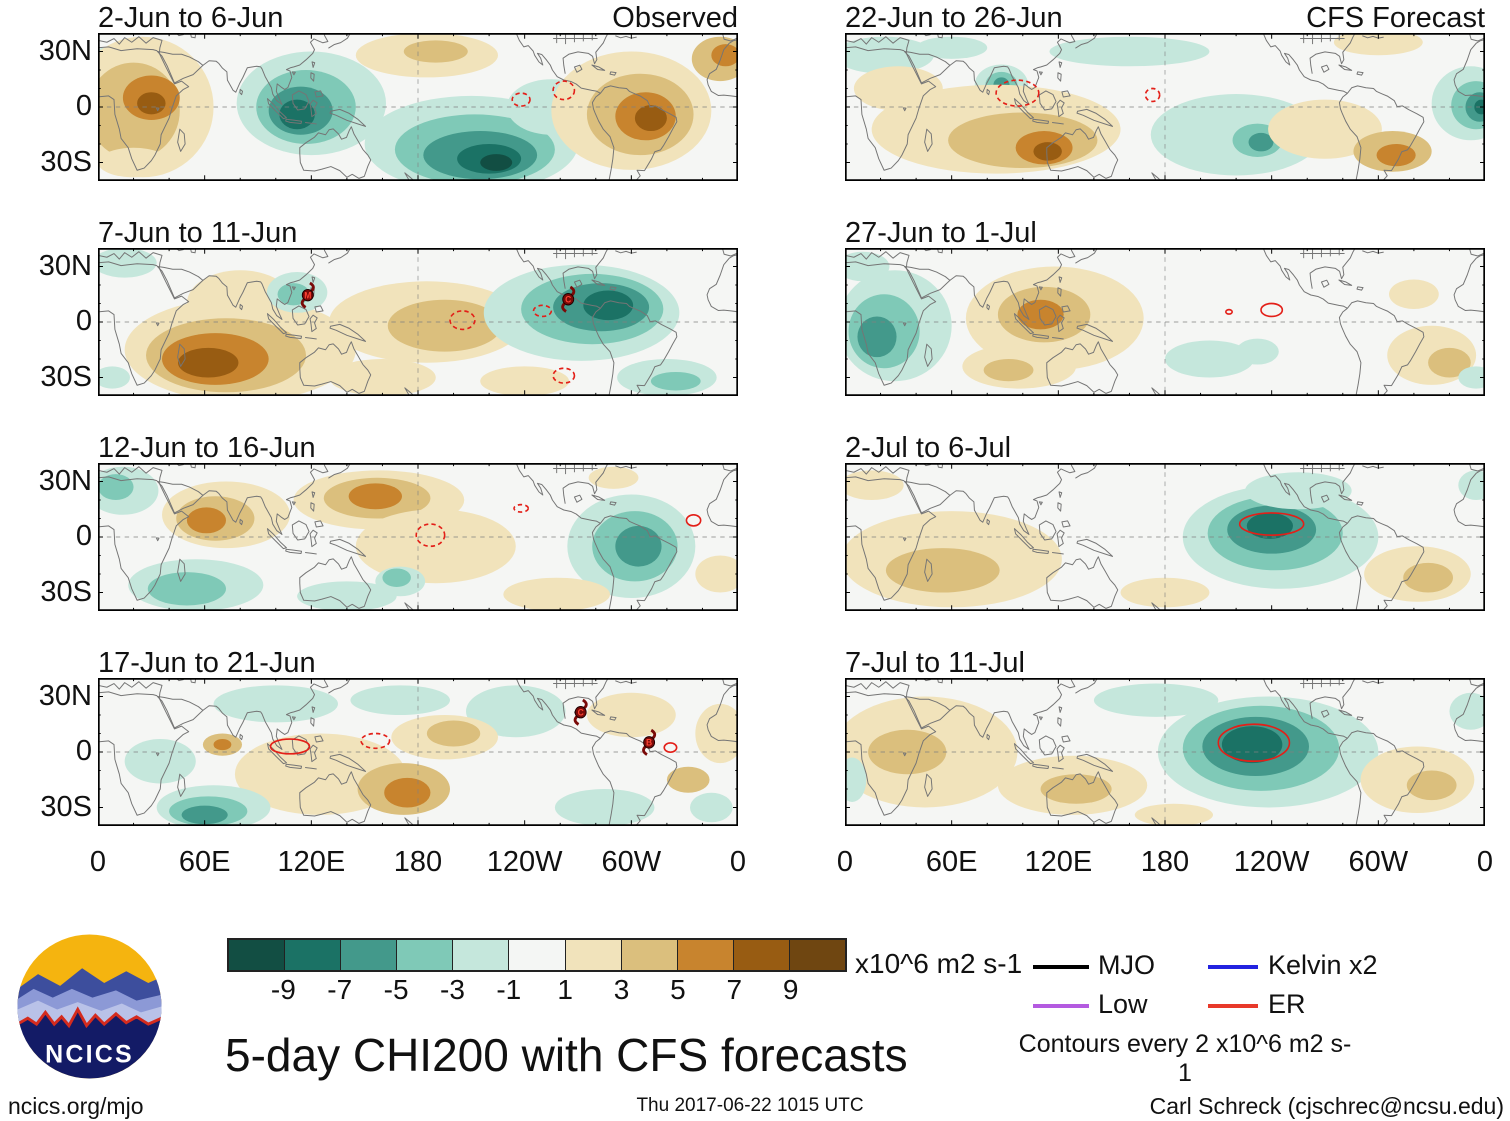  I want to click on legend-label: MJO, so click(1126, 965).